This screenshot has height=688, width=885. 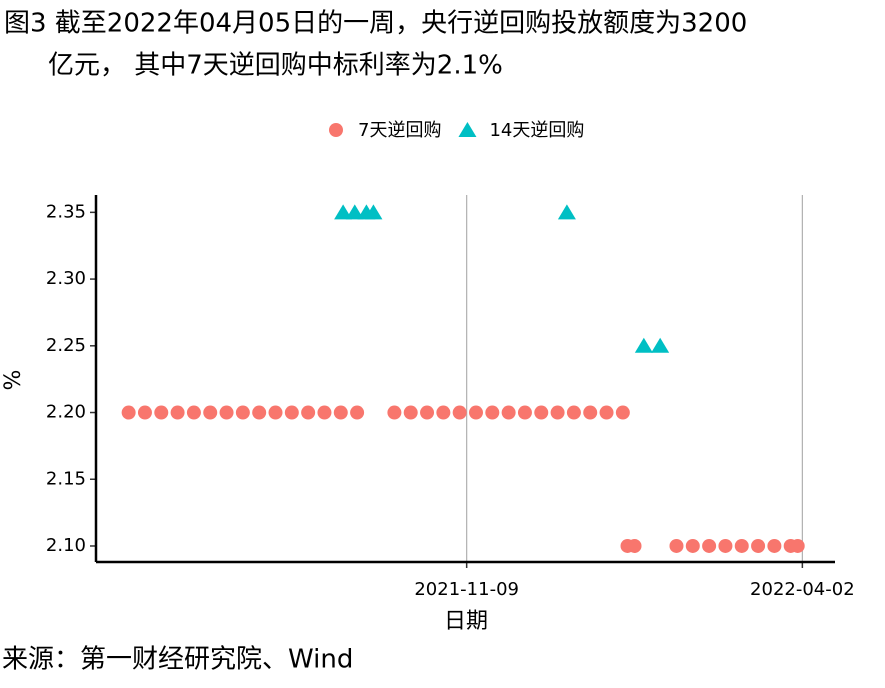 I want to click on legend-label: 7天逆回购, so click(x=399, y=130).